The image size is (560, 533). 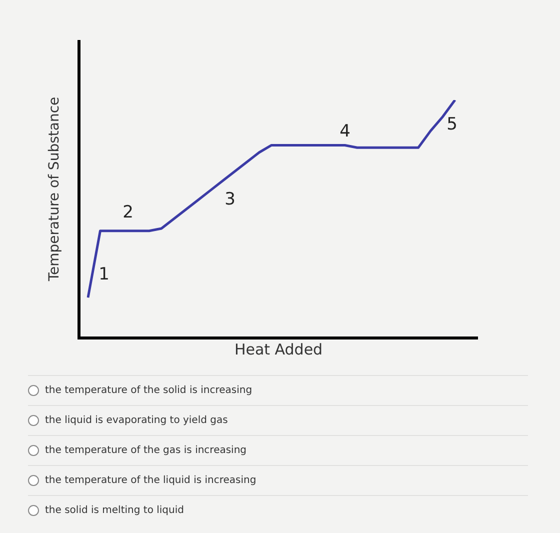 What do you see at coordinates (128, 212) in the screenshot?
I see `annotation: 2` at bounding box center [128, 212].